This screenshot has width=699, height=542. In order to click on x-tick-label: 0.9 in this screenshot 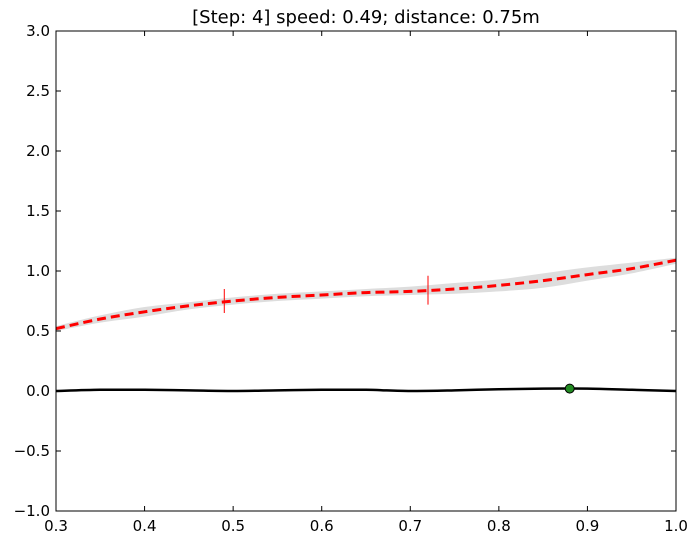, I will do `click(587, 526)`.